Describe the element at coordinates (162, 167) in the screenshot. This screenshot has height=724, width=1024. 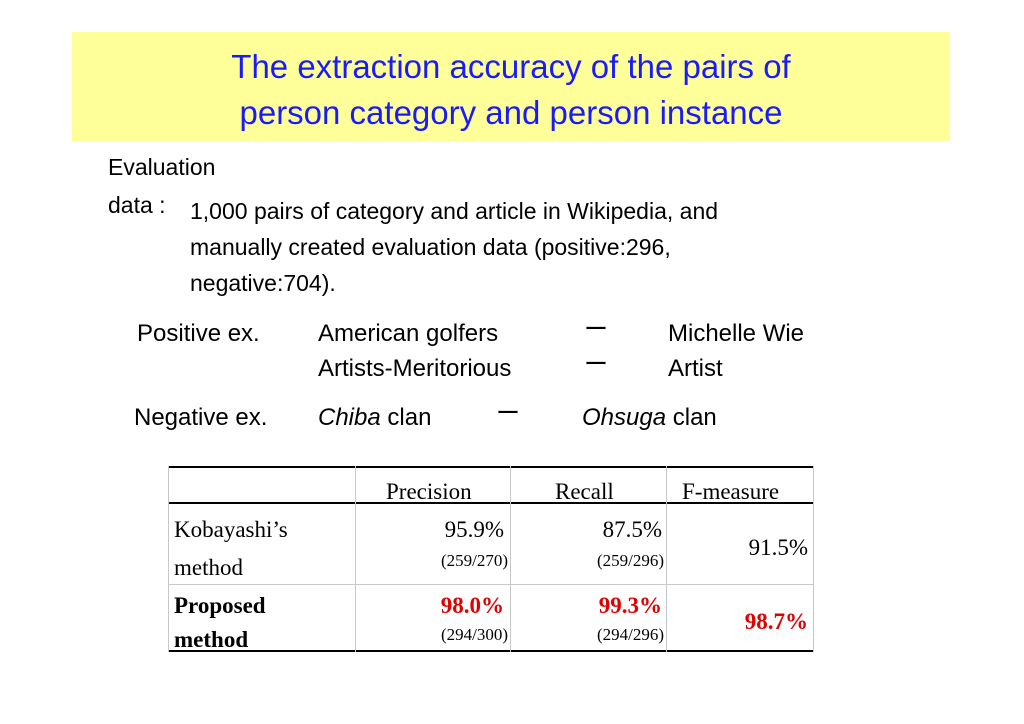
I see `evaluation-label-line-1: Evaluation` at that location.